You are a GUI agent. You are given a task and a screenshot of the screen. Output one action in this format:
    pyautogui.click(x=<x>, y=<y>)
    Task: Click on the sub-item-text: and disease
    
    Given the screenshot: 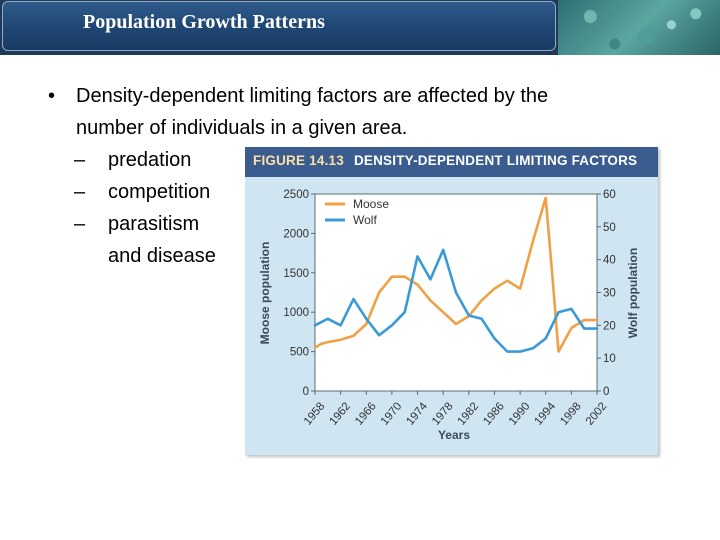 What is the action you would take?
    pyautogui.click(x=162, y=256)
    